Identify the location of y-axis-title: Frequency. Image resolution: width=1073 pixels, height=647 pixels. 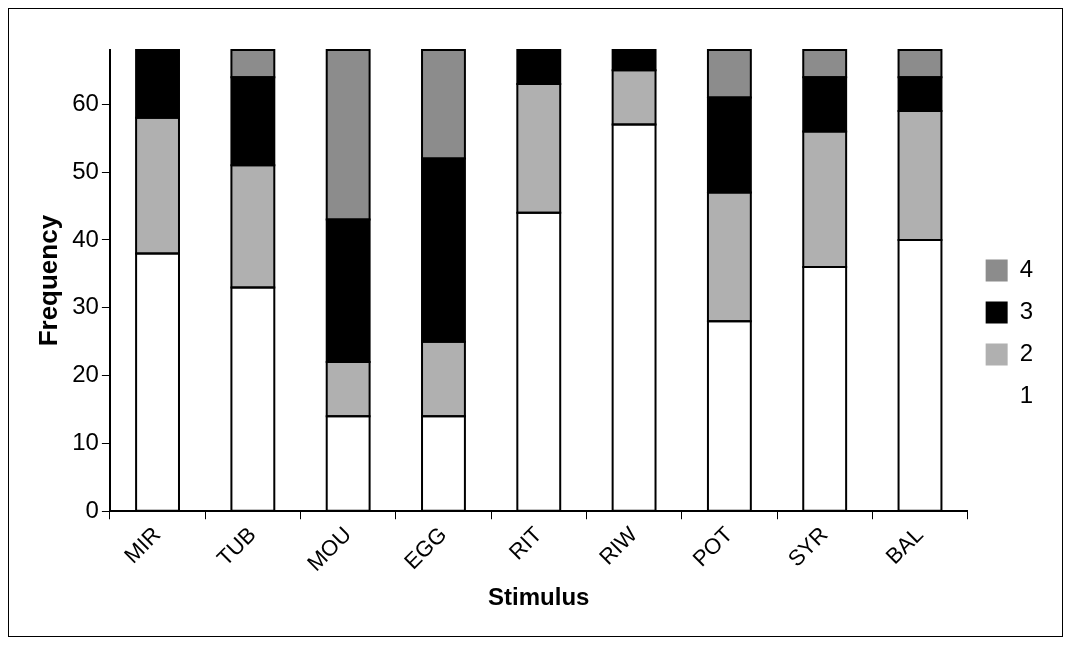
(47, 280).